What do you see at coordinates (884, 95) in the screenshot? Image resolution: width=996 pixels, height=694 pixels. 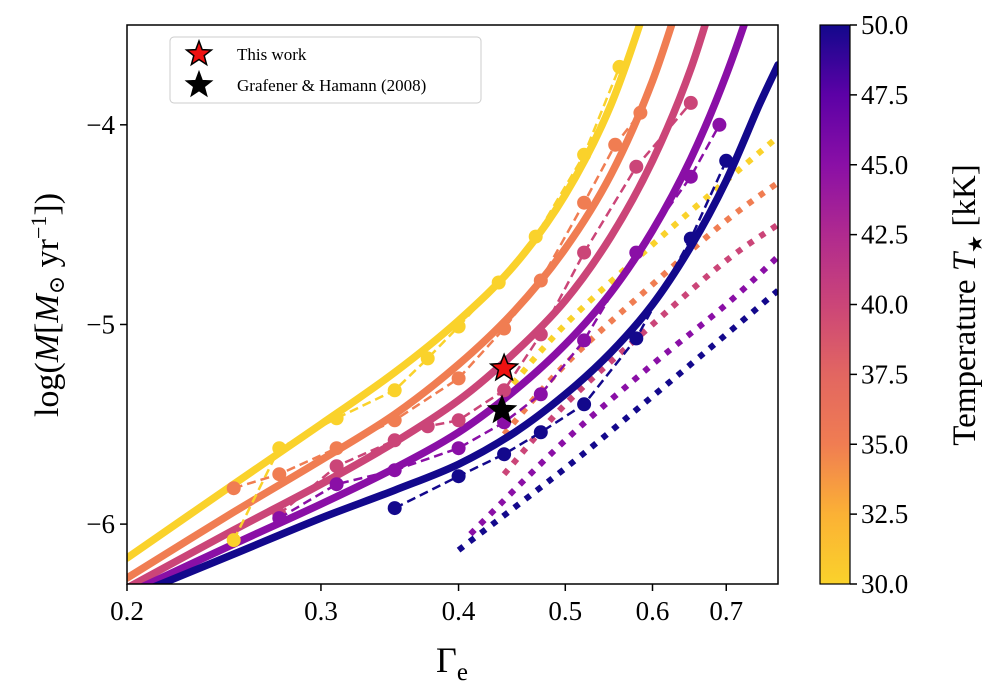 I see `colorbar-tick-label: 47.5` at bounding box center [884, 95].